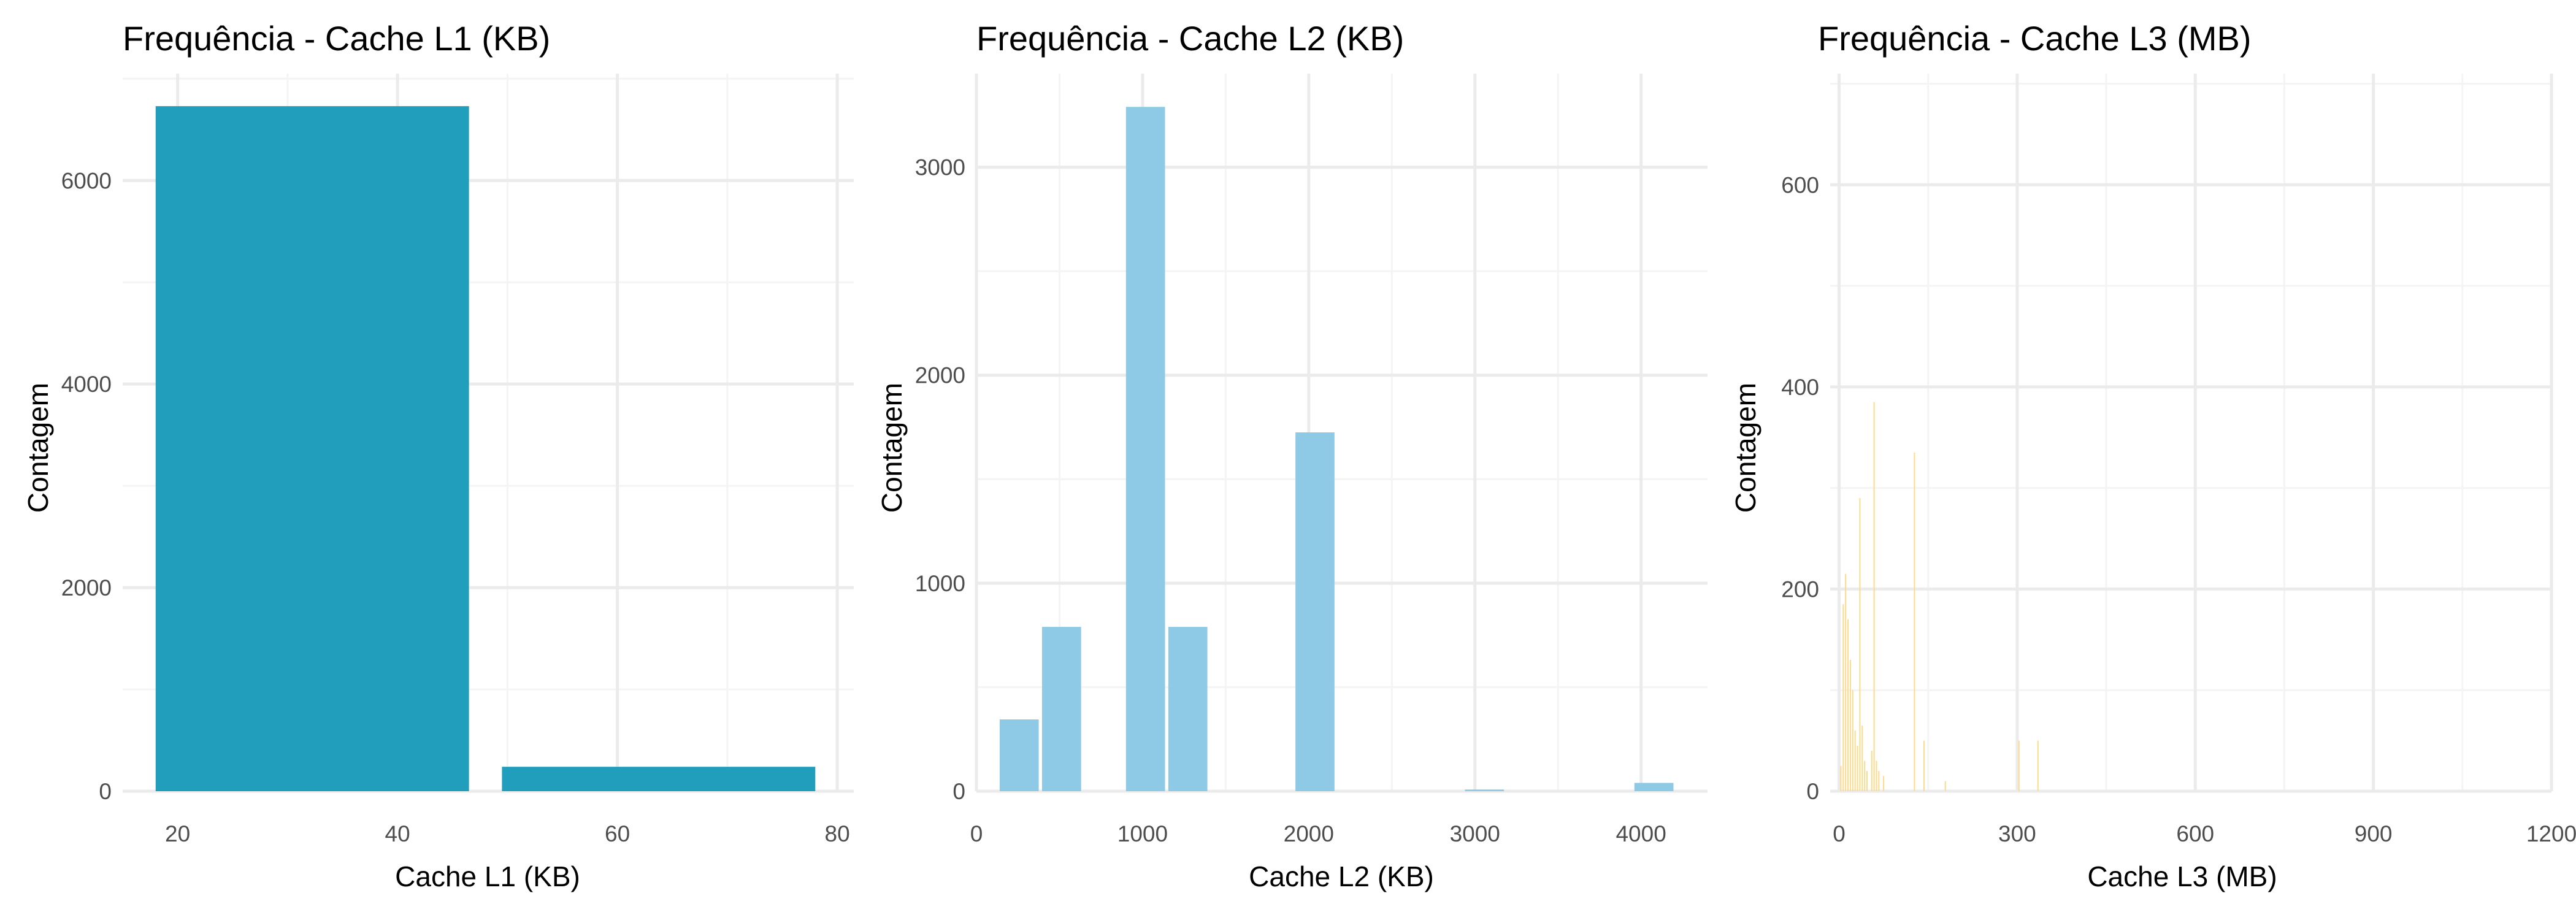 Image resolution: width=2576 pixels, height=920 pixels. Describe the element at coordinates (1142, 833) in the screenshot. I see `x-tick-label: 1000` at that location.